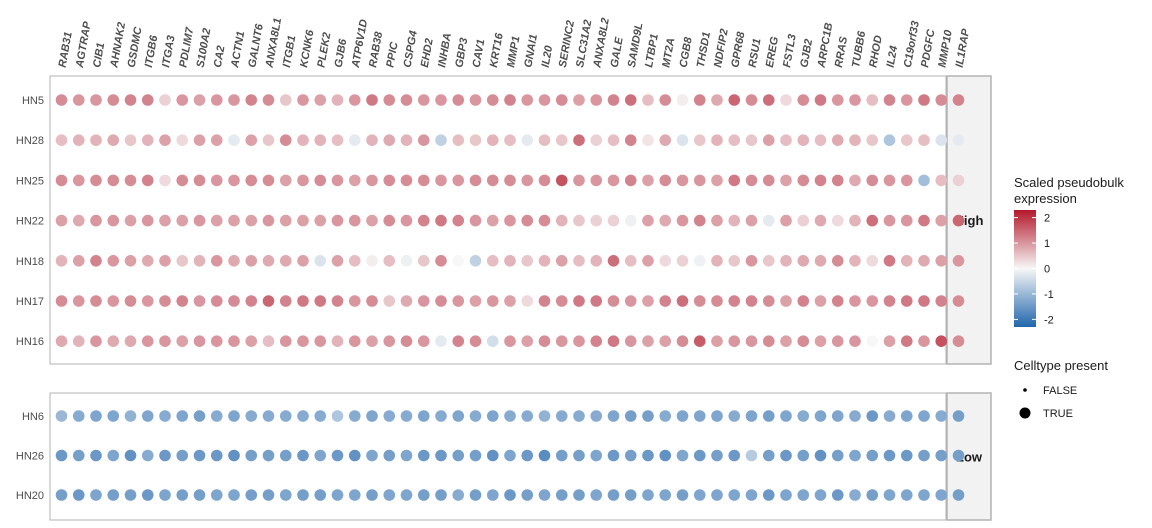 The image size is (1152, 528). I want to click on gene-label: SERINC2, so click(567, 43).